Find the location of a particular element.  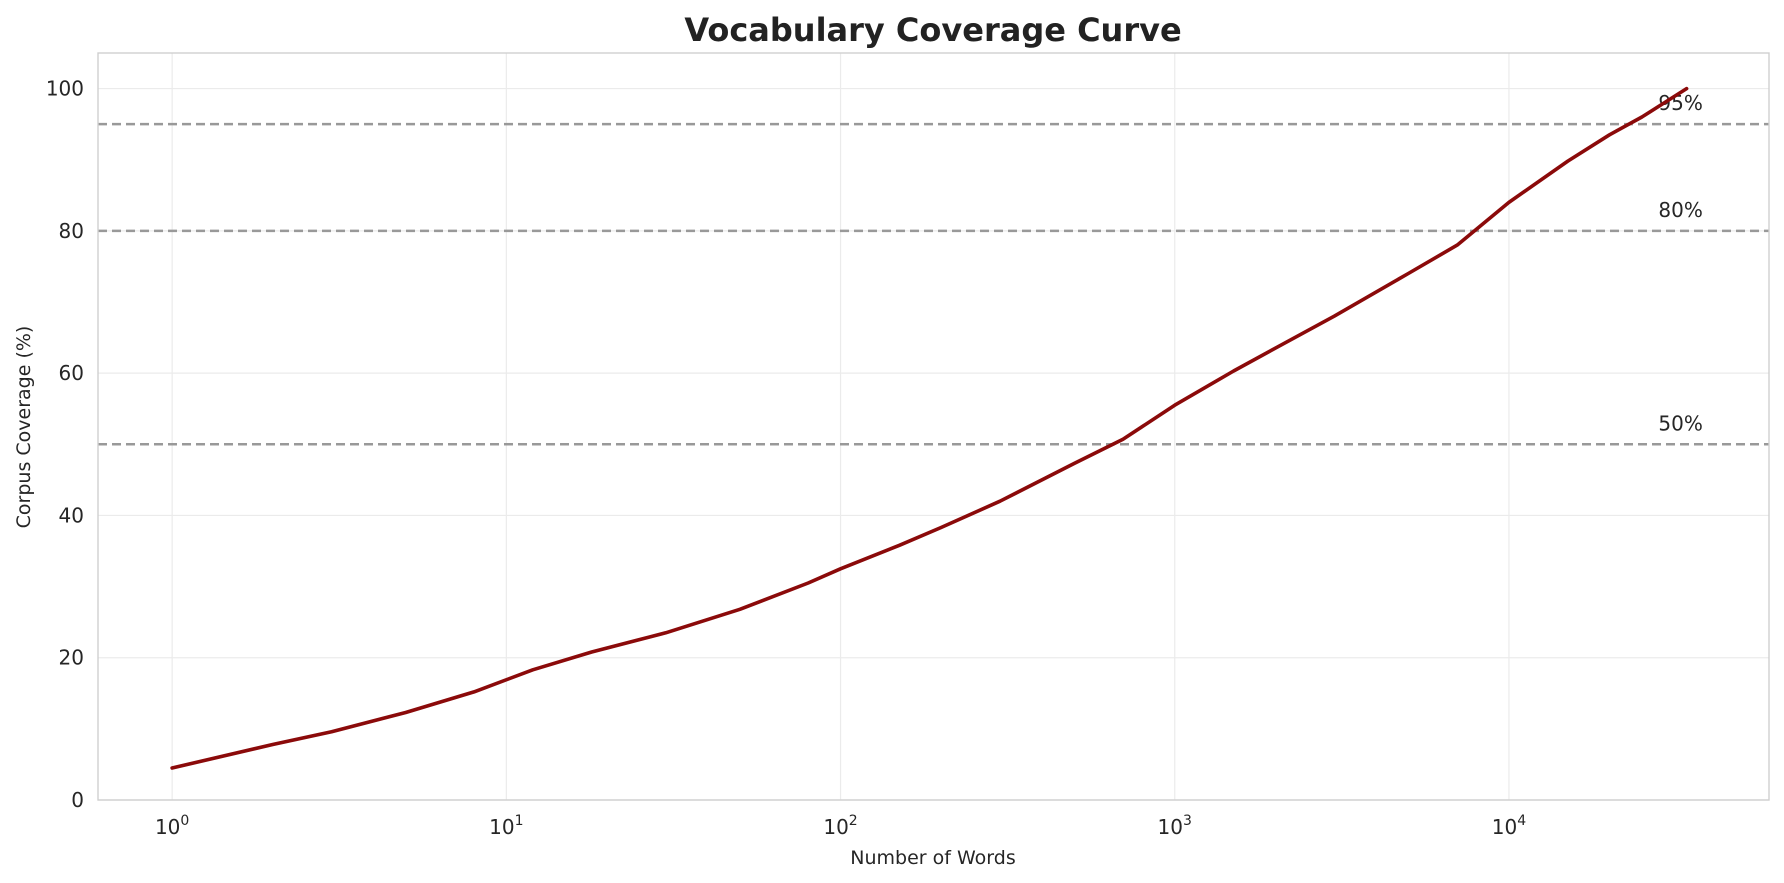

y-tick-label: 60 is located at coordinates (71, 373).